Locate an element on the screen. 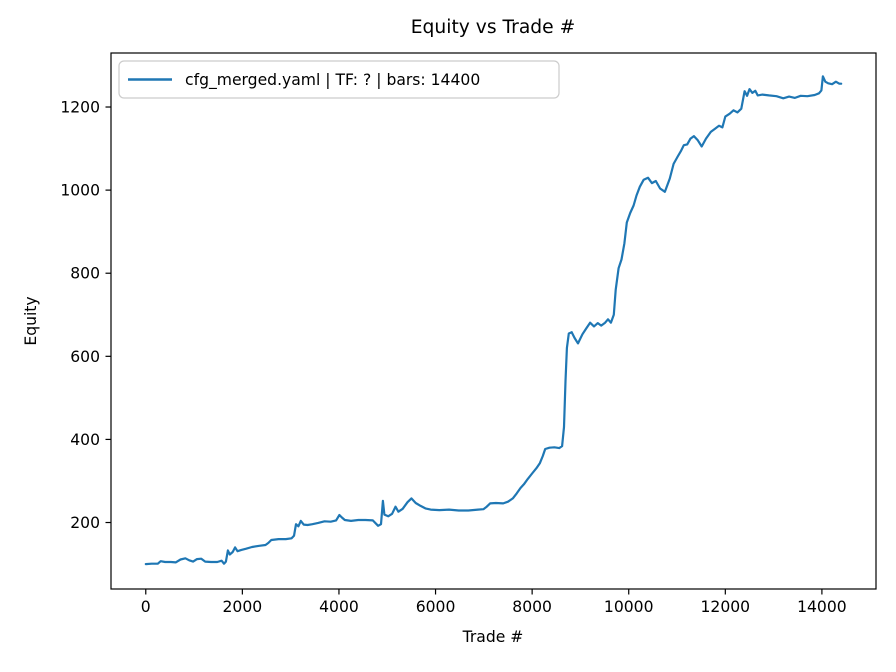  y-tick-label: 400 is located at coordinates (85, 440).